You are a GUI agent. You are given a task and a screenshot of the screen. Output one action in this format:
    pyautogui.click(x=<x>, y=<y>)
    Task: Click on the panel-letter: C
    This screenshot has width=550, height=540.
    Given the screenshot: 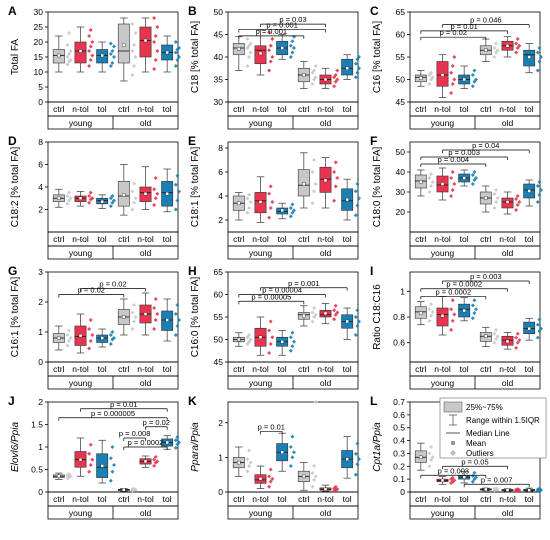 What is the action you would take?
    pyautogui.click(x=374, y=11)
    